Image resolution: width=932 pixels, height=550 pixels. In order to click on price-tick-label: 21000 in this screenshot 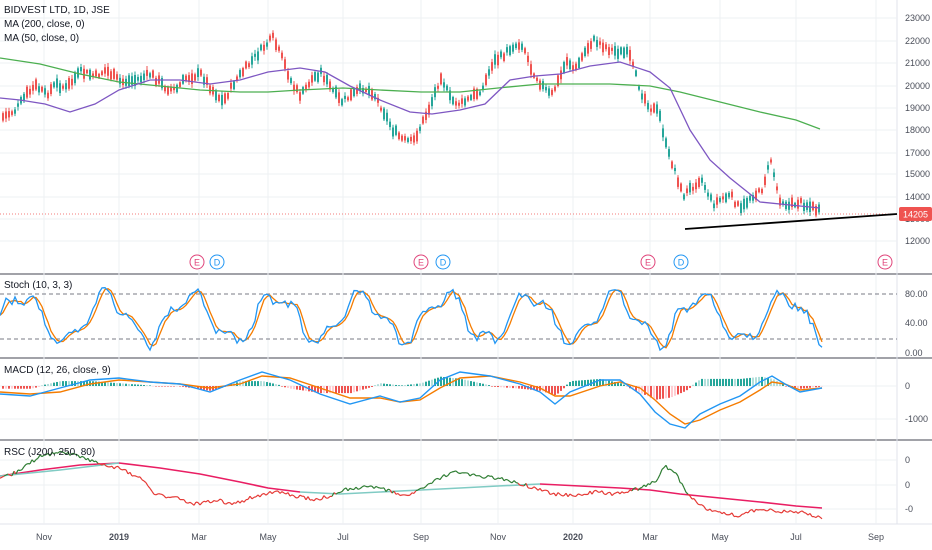, I will do `click(917, 63)`.